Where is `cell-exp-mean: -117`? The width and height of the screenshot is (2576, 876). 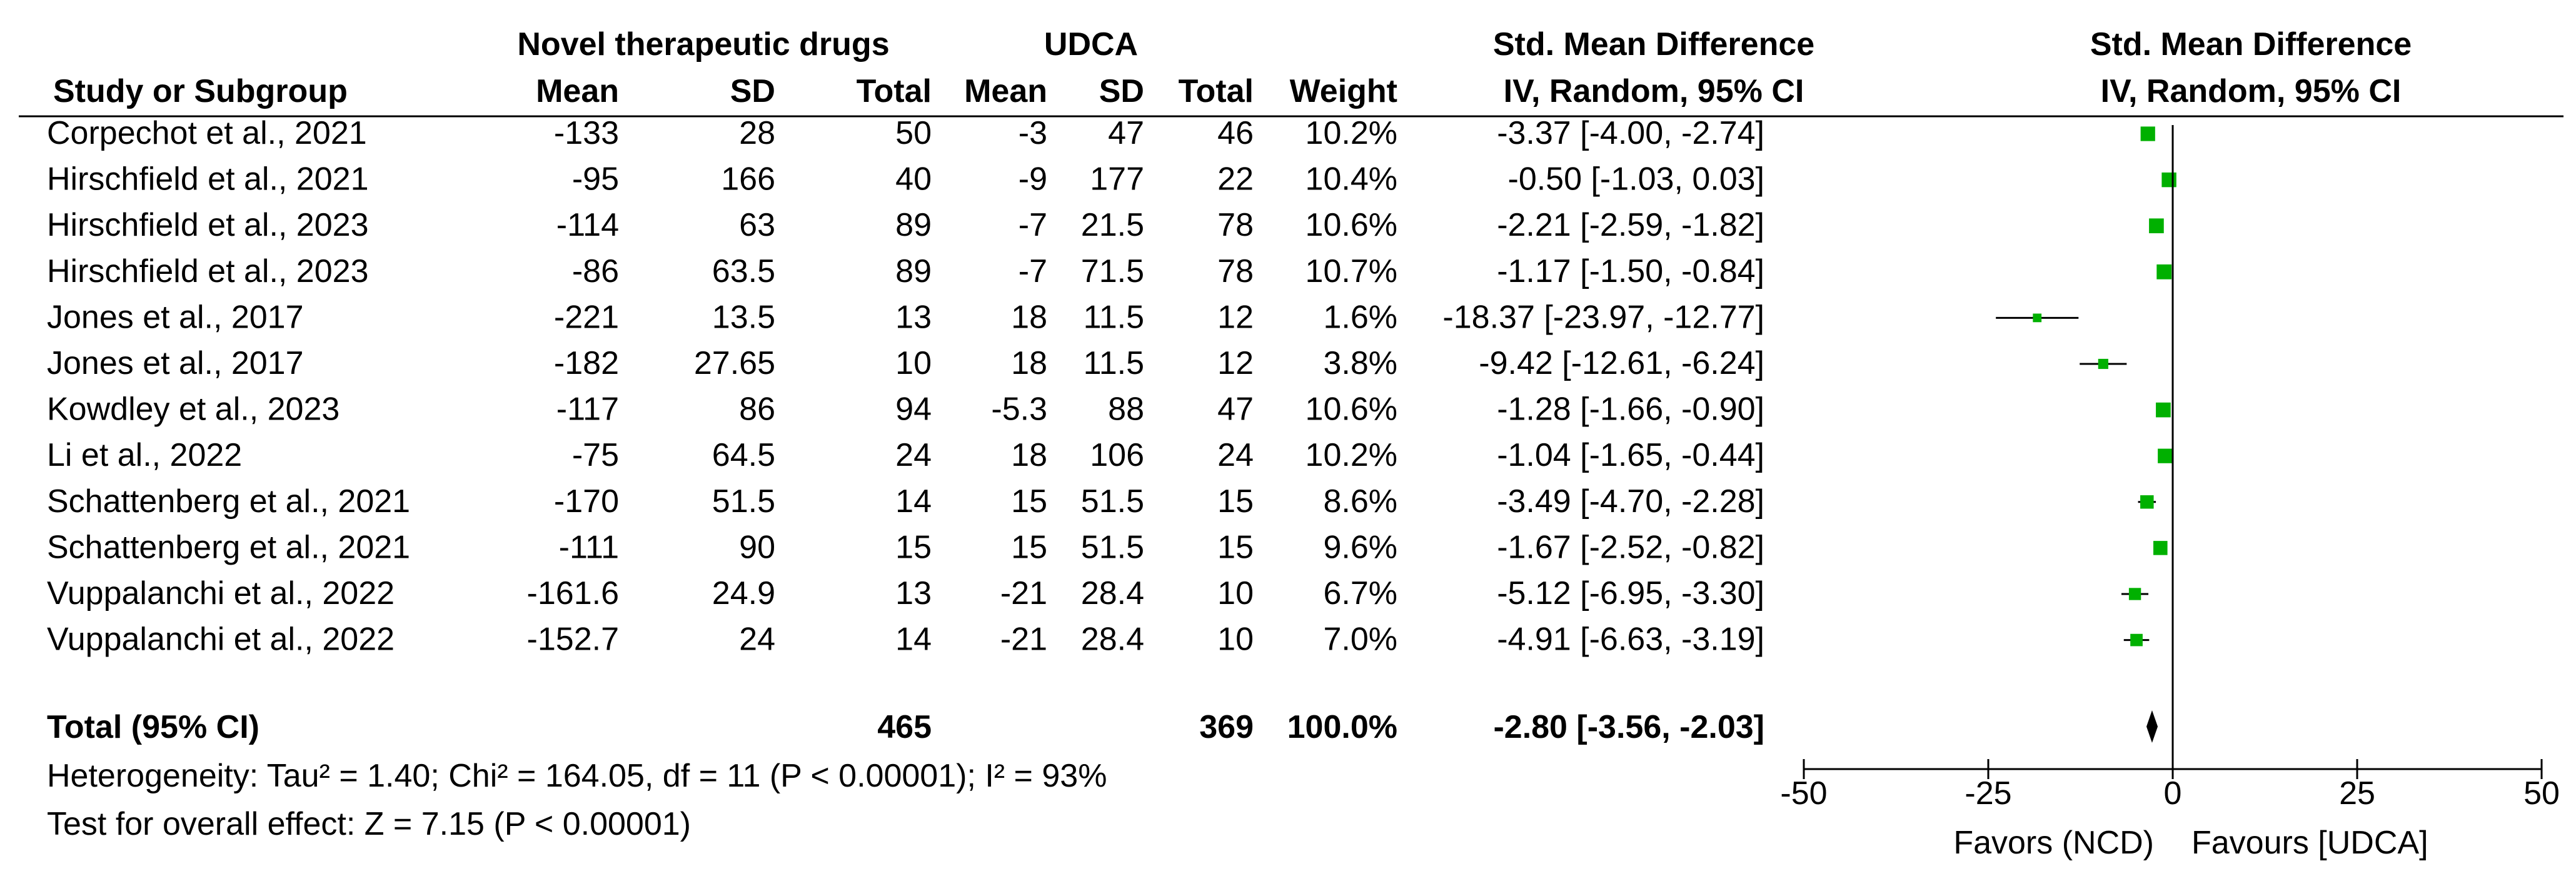 cell-exp-mean: -117 is located at coordinates (587, 409).